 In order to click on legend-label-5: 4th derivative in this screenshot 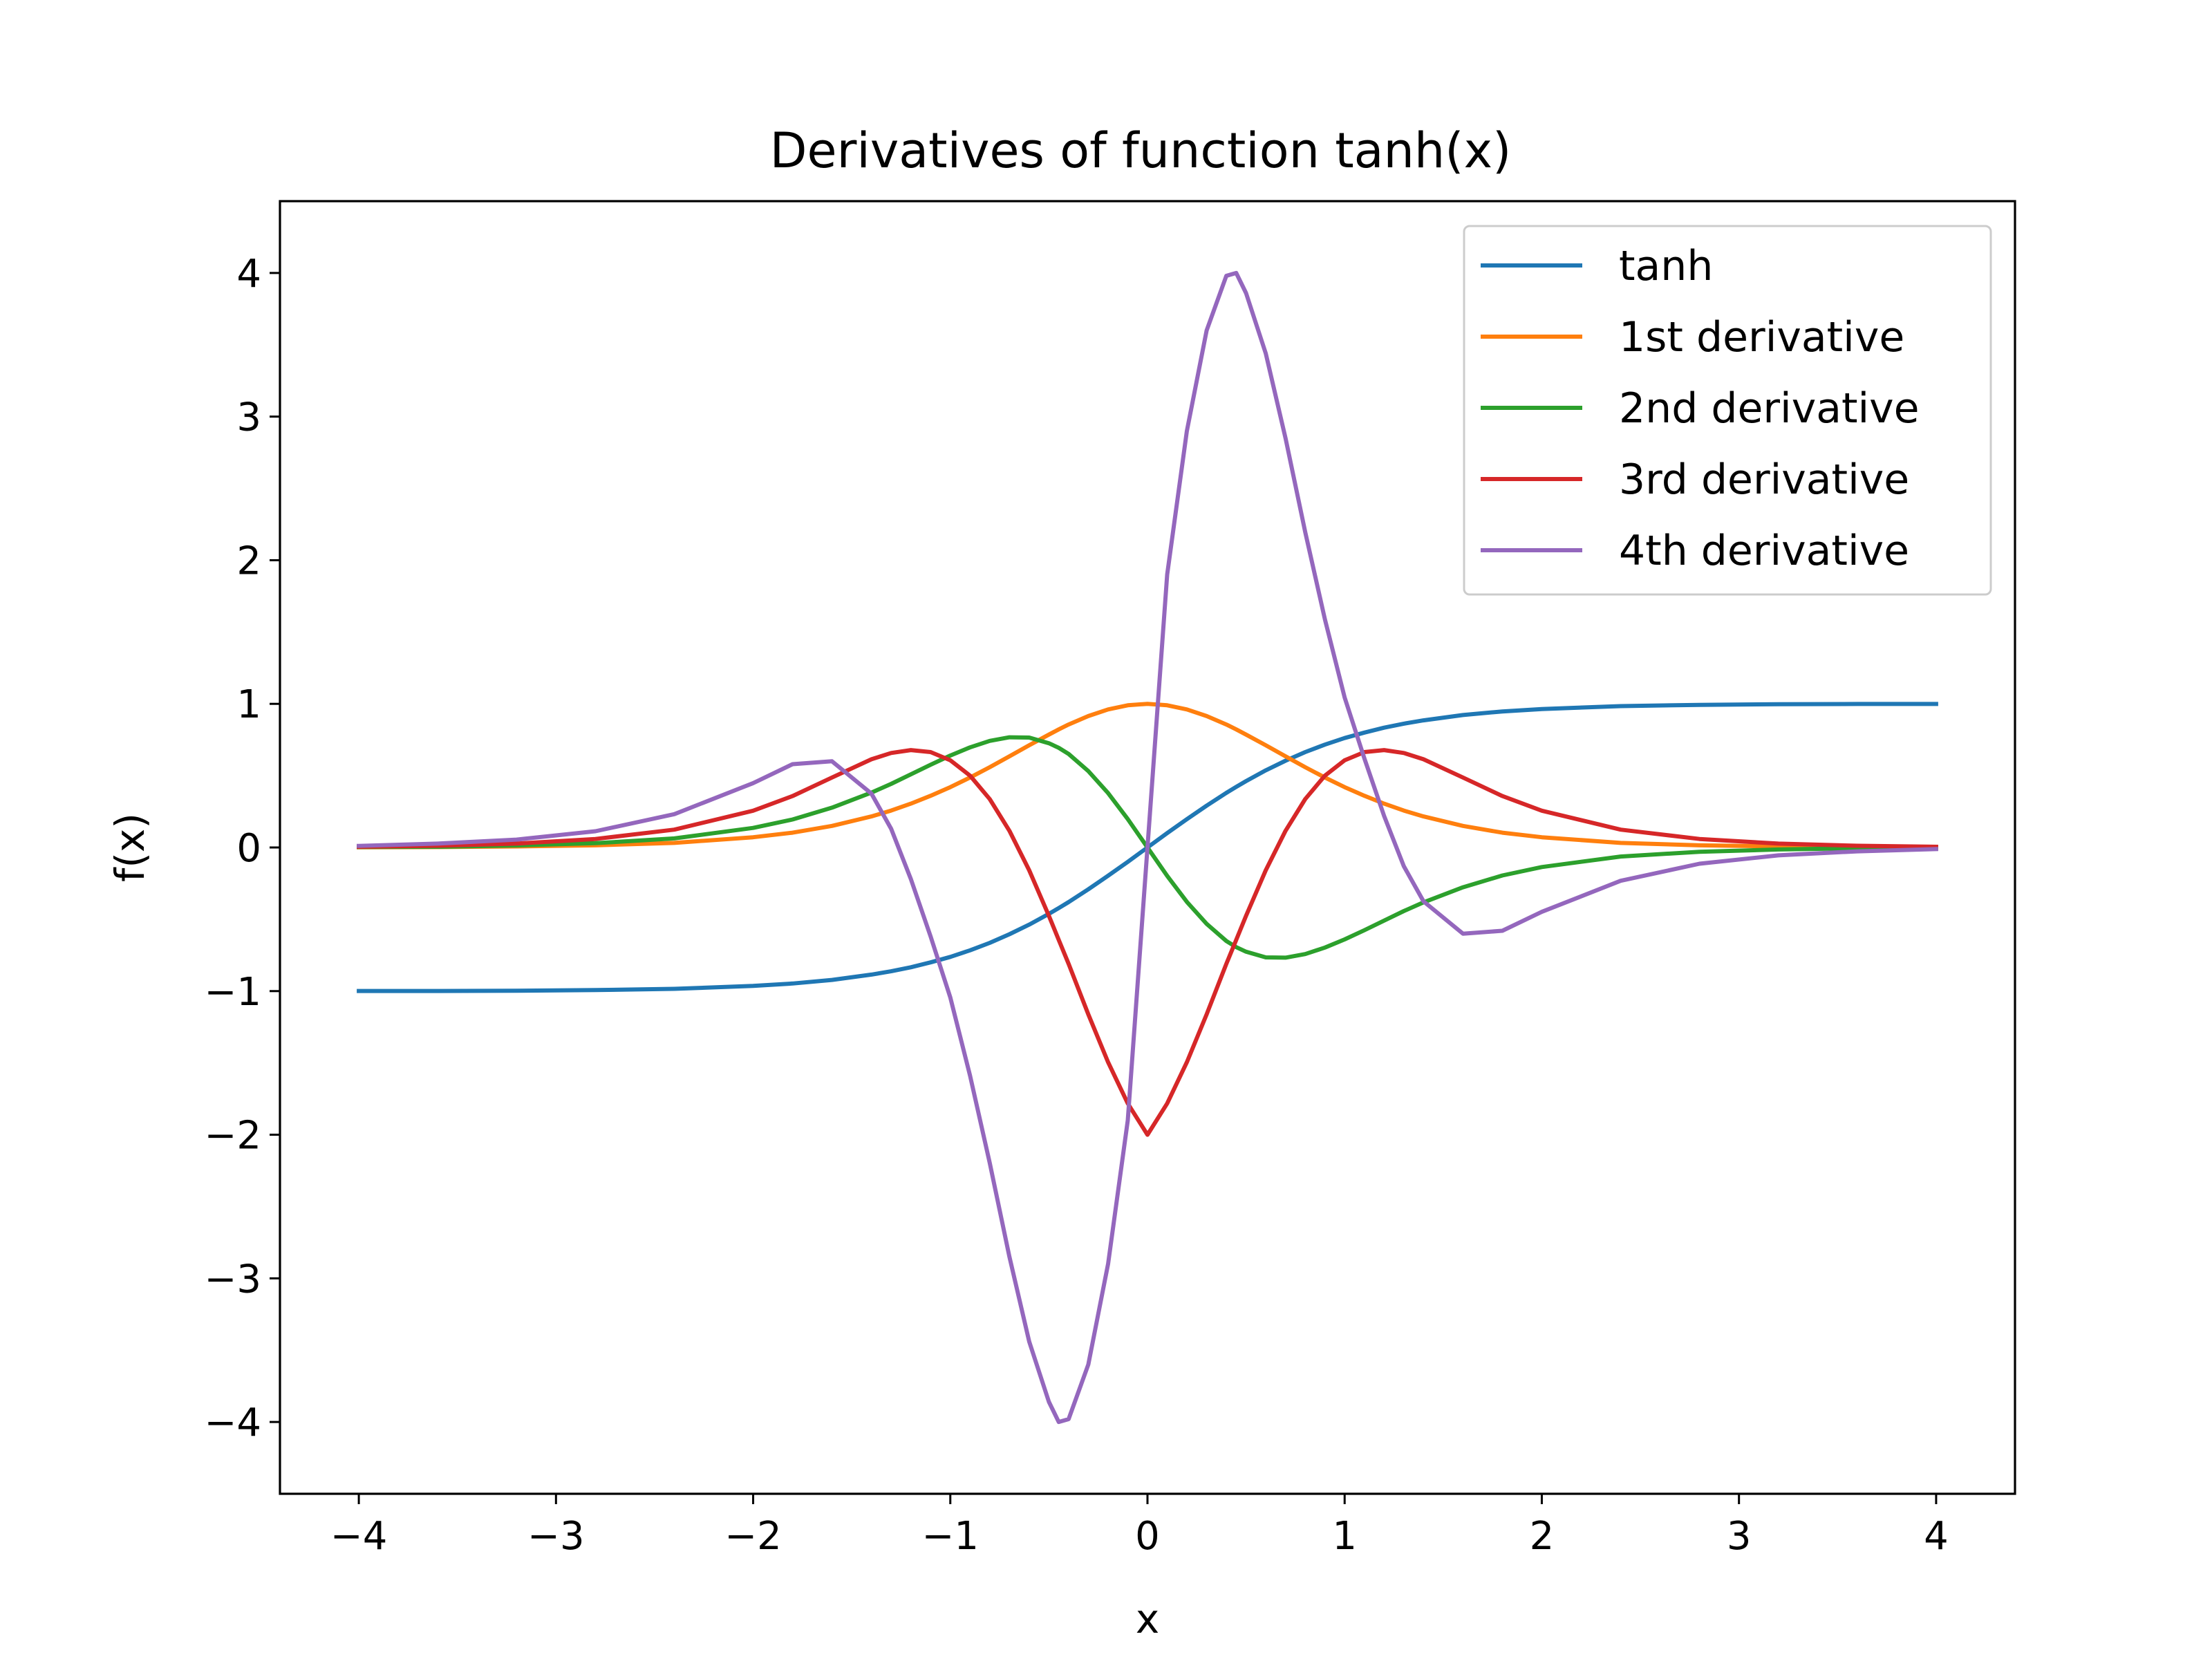, I will do `click(1764, 551)`.